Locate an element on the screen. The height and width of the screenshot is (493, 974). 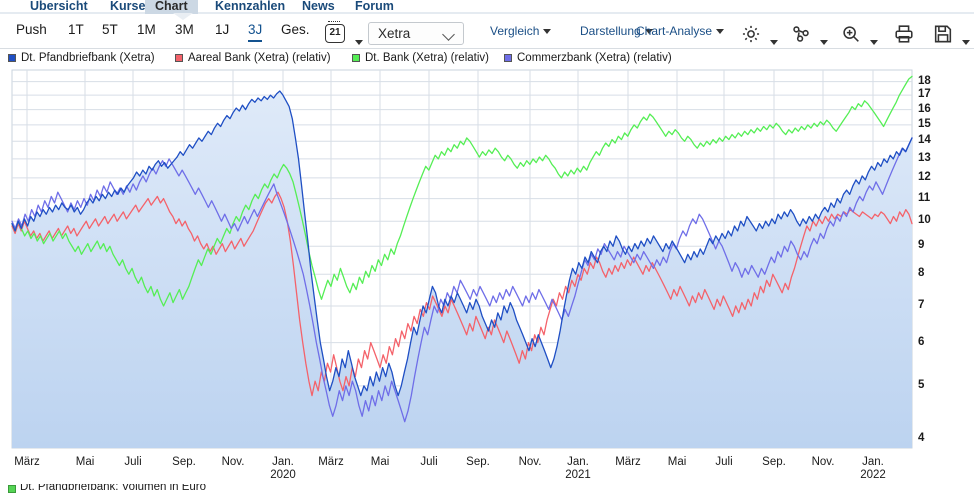
zoom-in-dropdown-caret is located at coordinates (872, 43).